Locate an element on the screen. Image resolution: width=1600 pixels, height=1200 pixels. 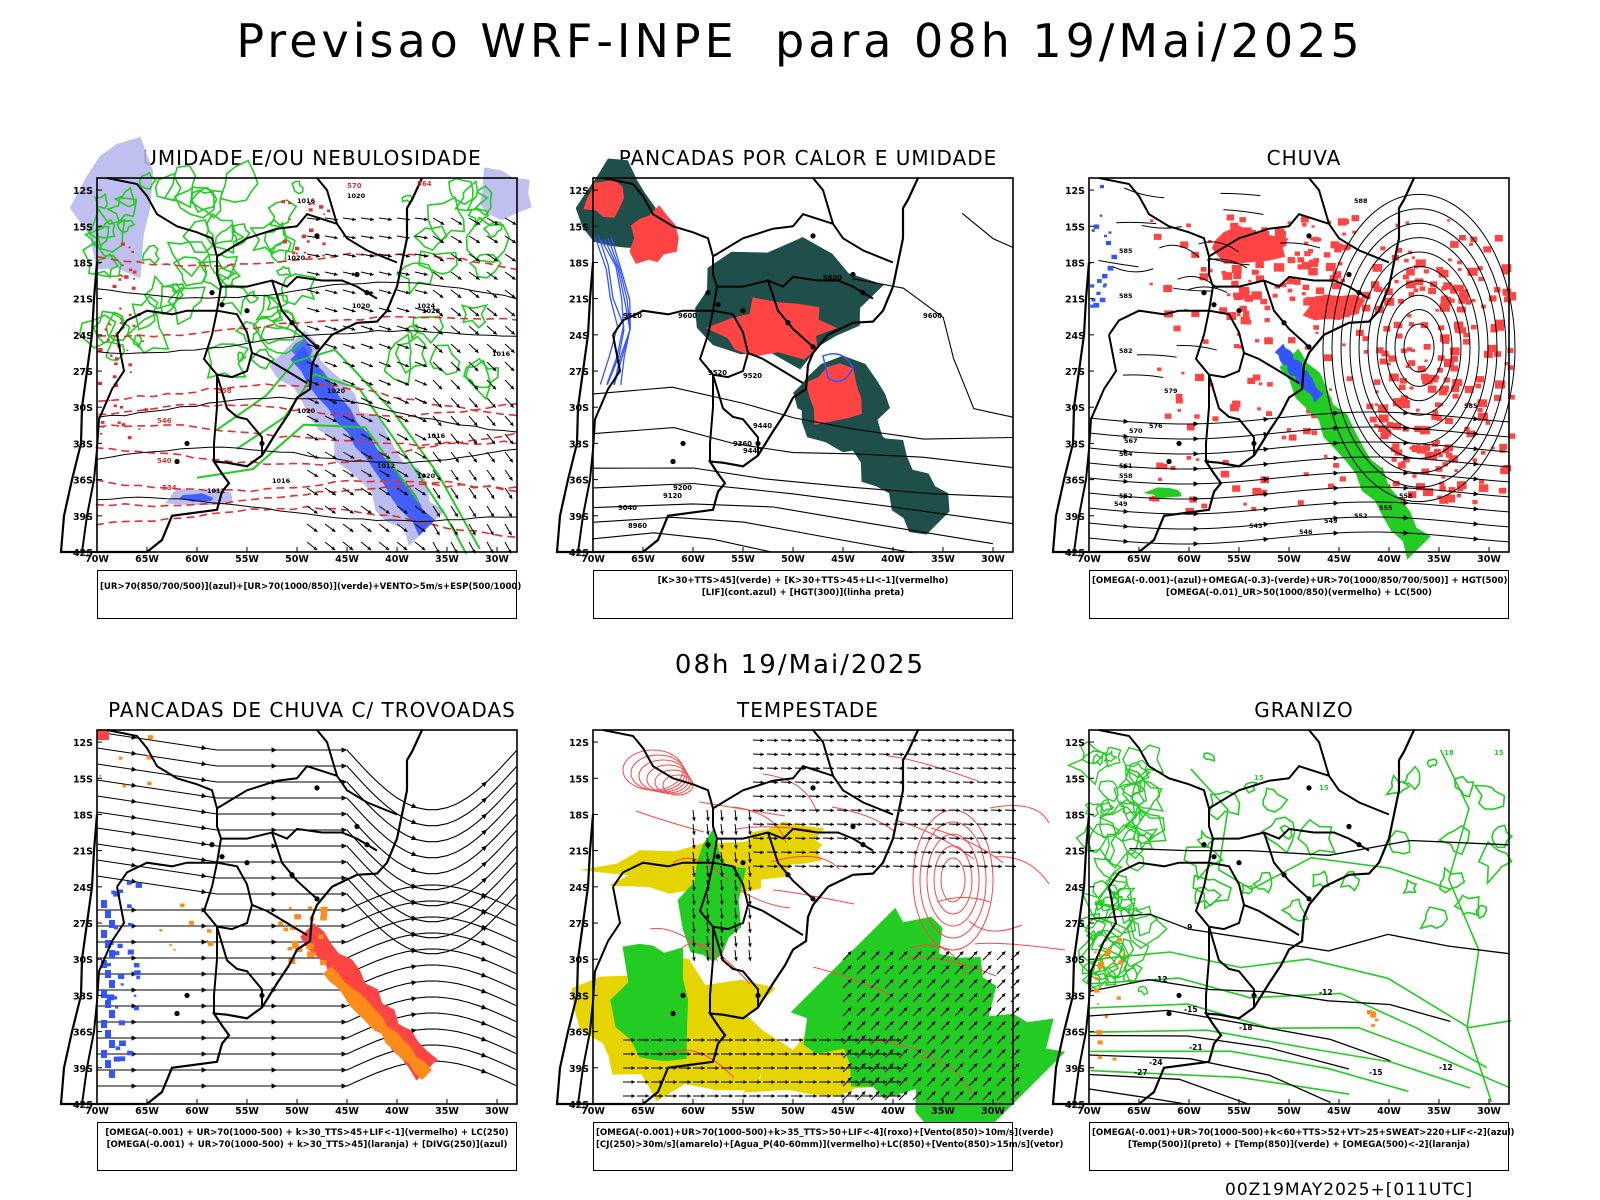
lat-label: 15S is located at coordinates (83, 779).